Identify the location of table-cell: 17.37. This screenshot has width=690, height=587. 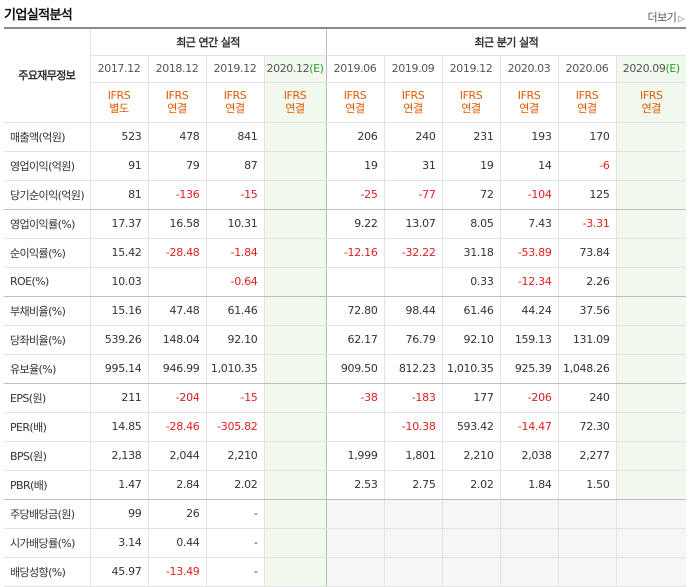
(118, 224).